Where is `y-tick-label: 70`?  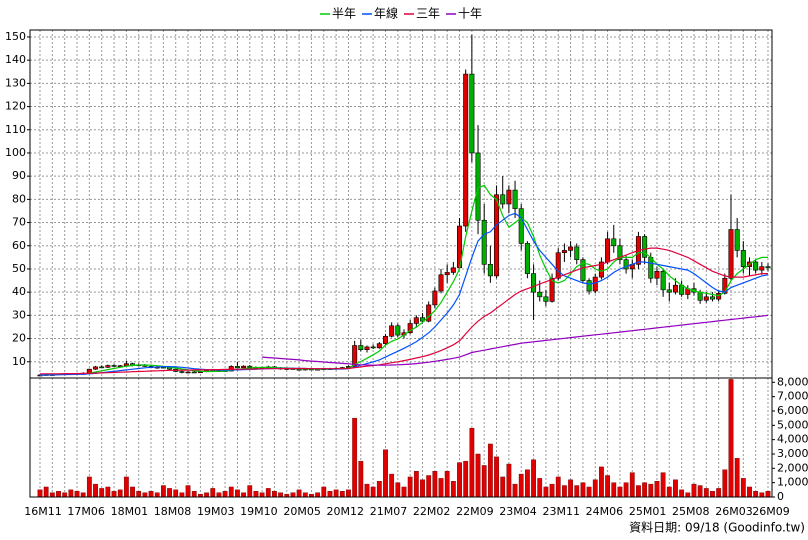
y-tick-label: 70 is located at coordinates (19, 222).